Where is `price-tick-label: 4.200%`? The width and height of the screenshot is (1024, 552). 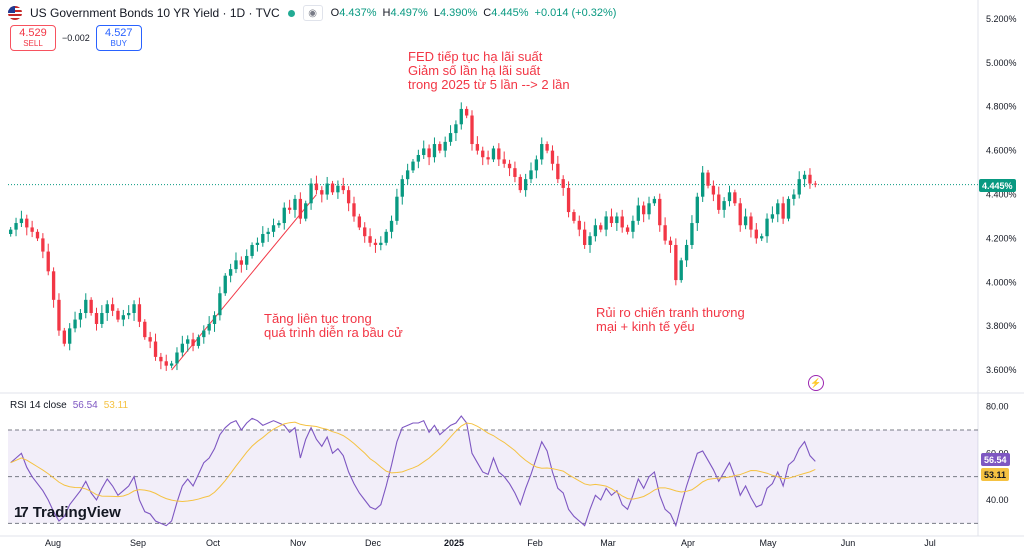 price-tick-label: 4.200% is located at coordinates (1001, 238).